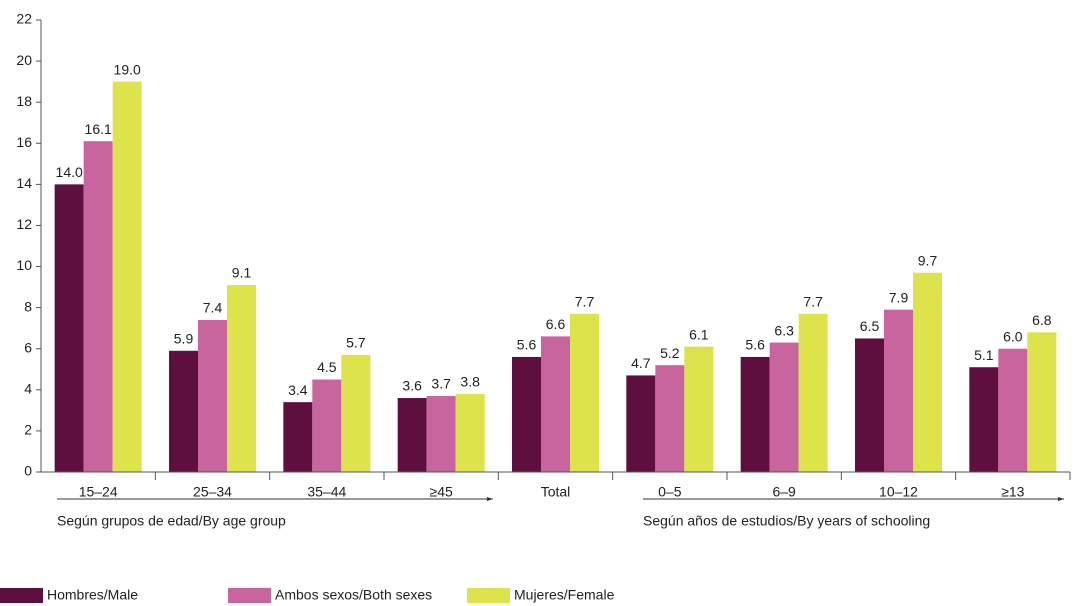 This screenshot has width=1087, height=606. Describe the element at coordinates (28, 347) in the screenshot. I see `y-tick-label: 6` at that location.